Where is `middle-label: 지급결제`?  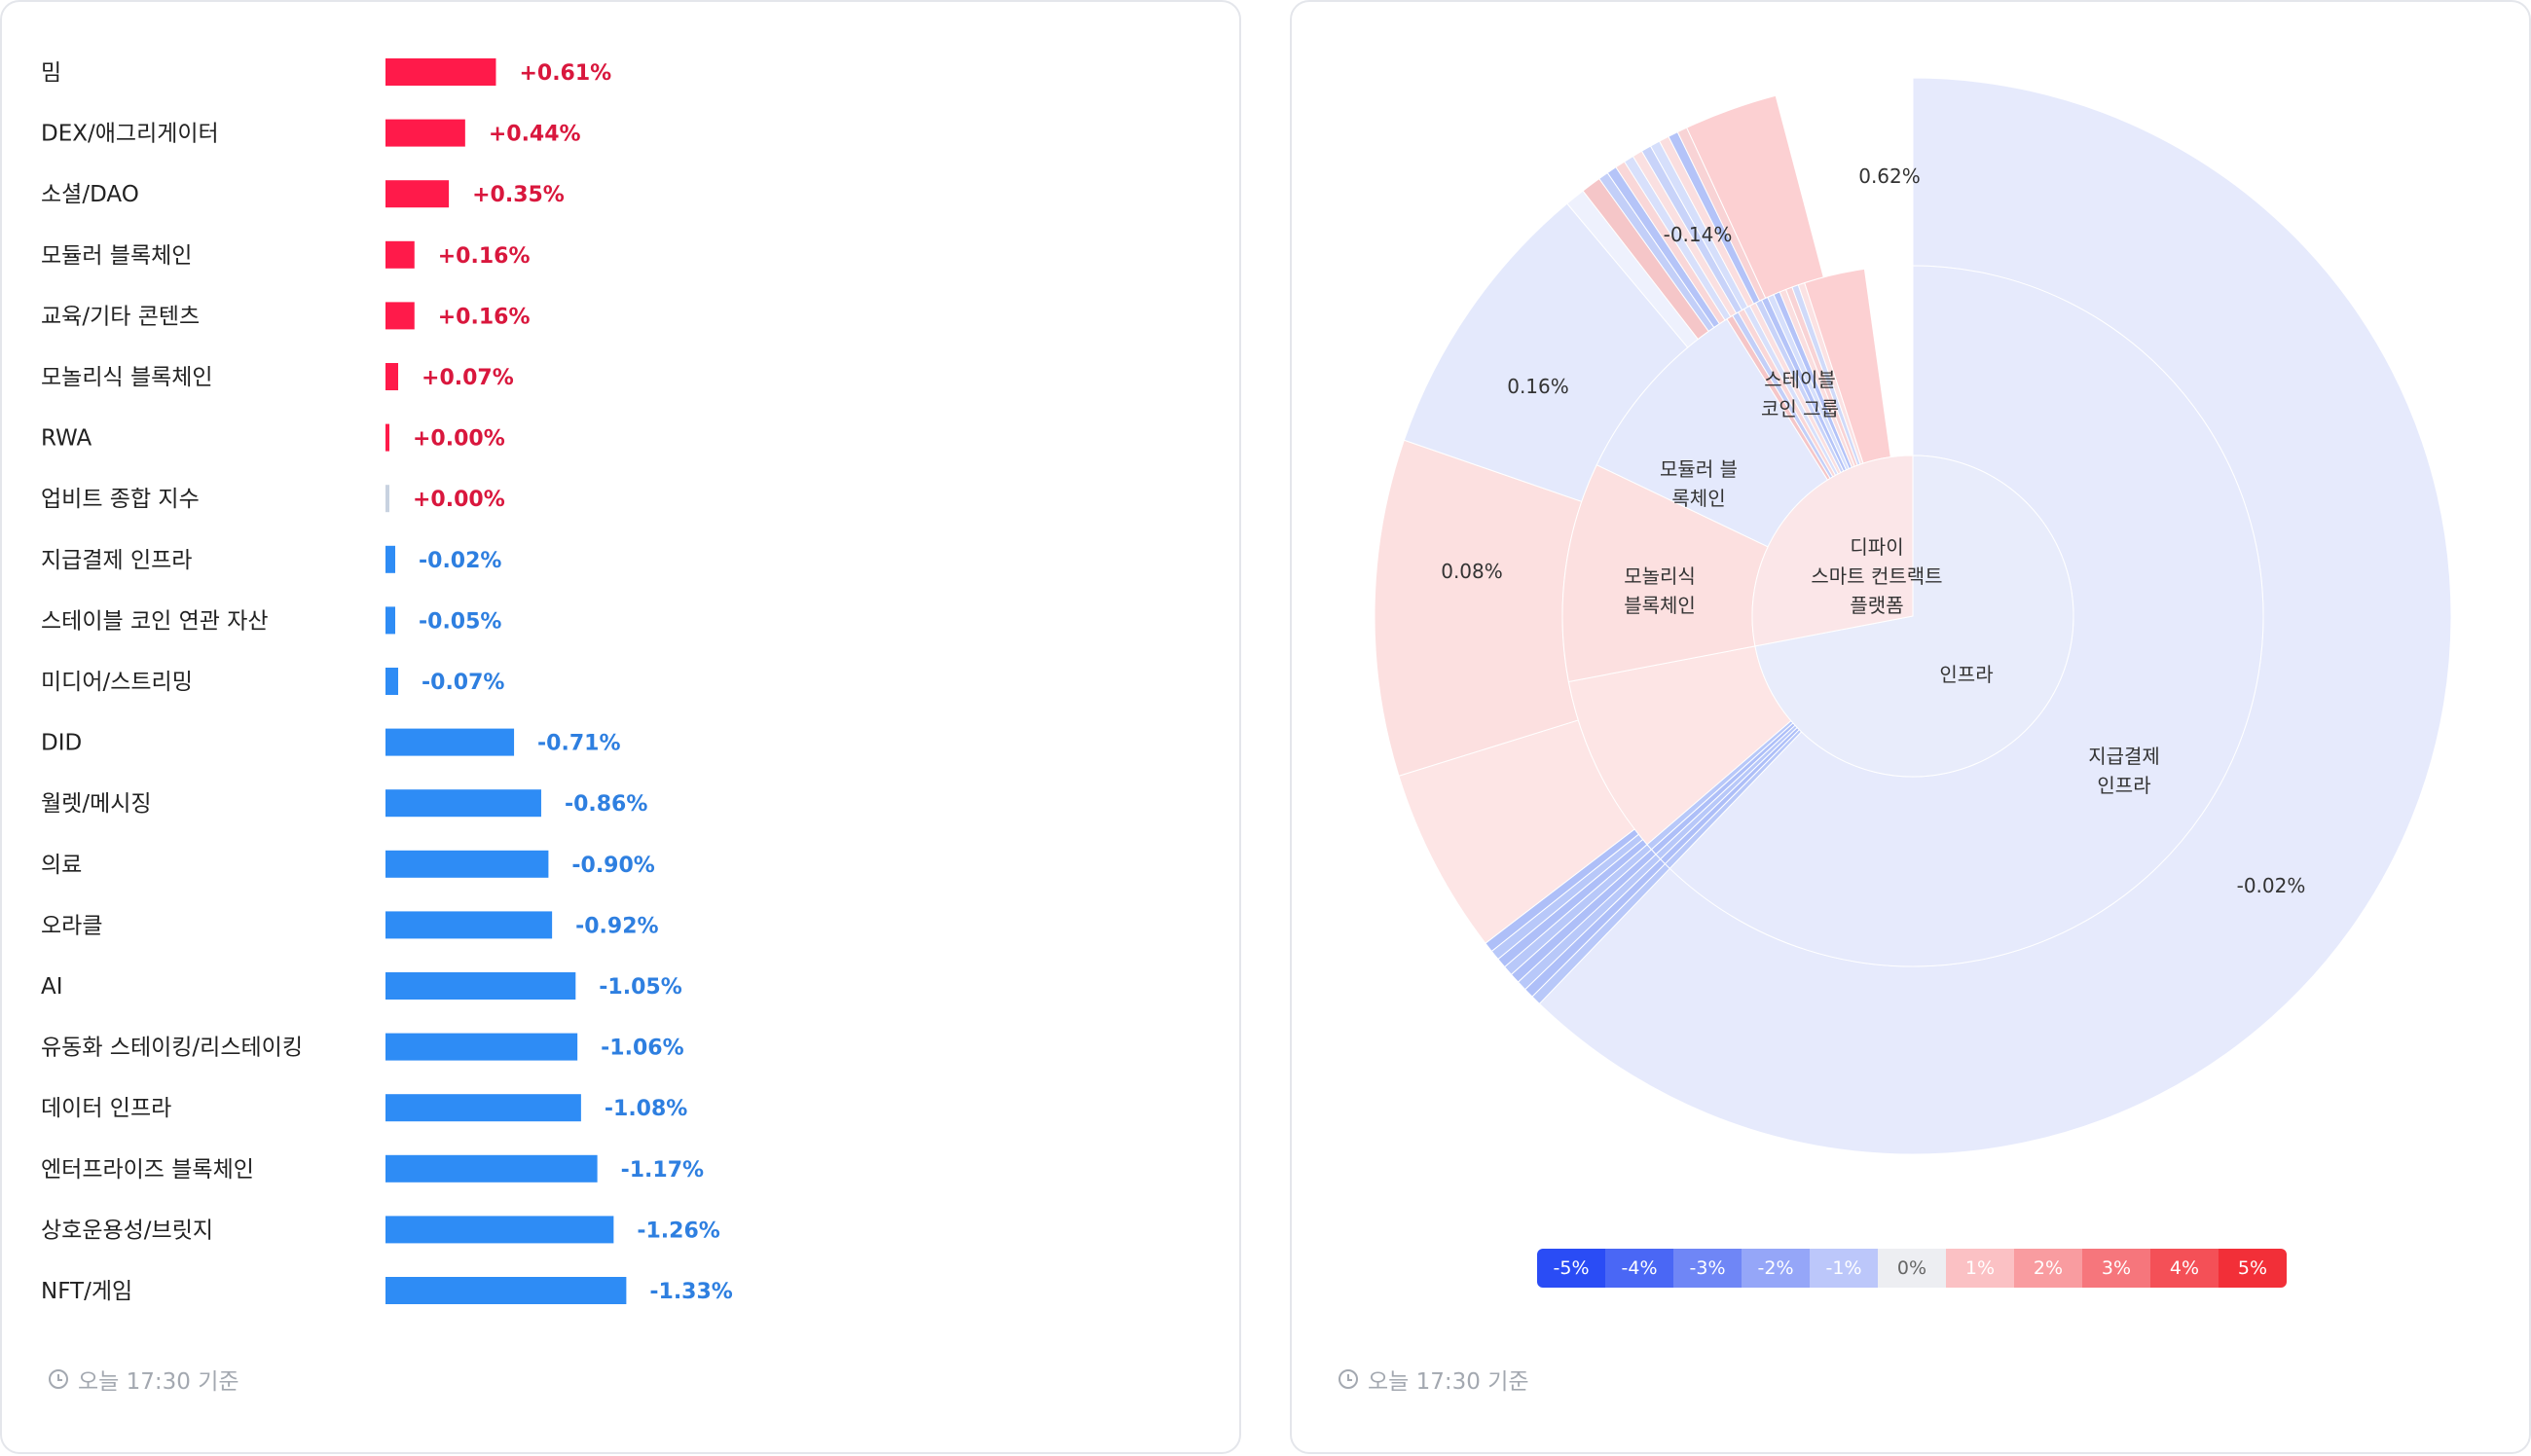
middle-label: 지급결제 is located at coordinates (2124, 756).